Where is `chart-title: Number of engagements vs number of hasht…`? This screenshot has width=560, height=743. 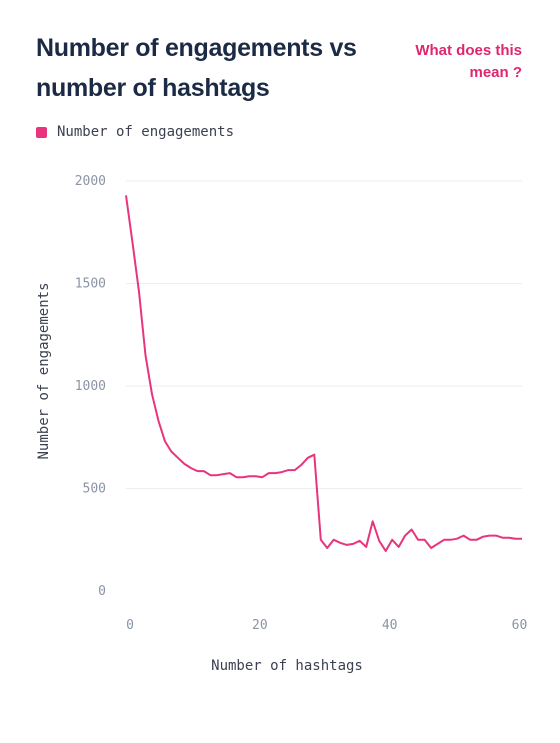
chart-title: Number of engagements vs number of hasht… is located at coordinates (196, 68).